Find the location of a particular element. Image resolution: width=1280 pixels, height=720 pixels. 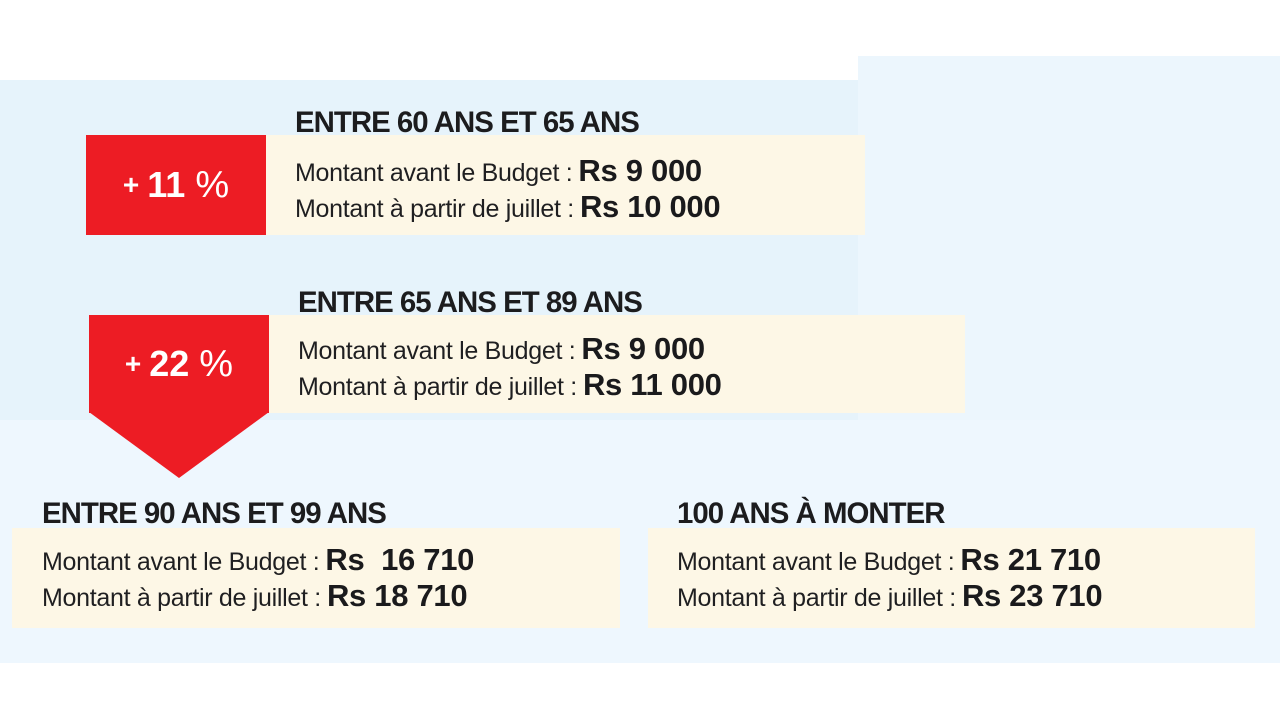

amount-before-value: Rs 16 710 is located at coordinates (400, 559).